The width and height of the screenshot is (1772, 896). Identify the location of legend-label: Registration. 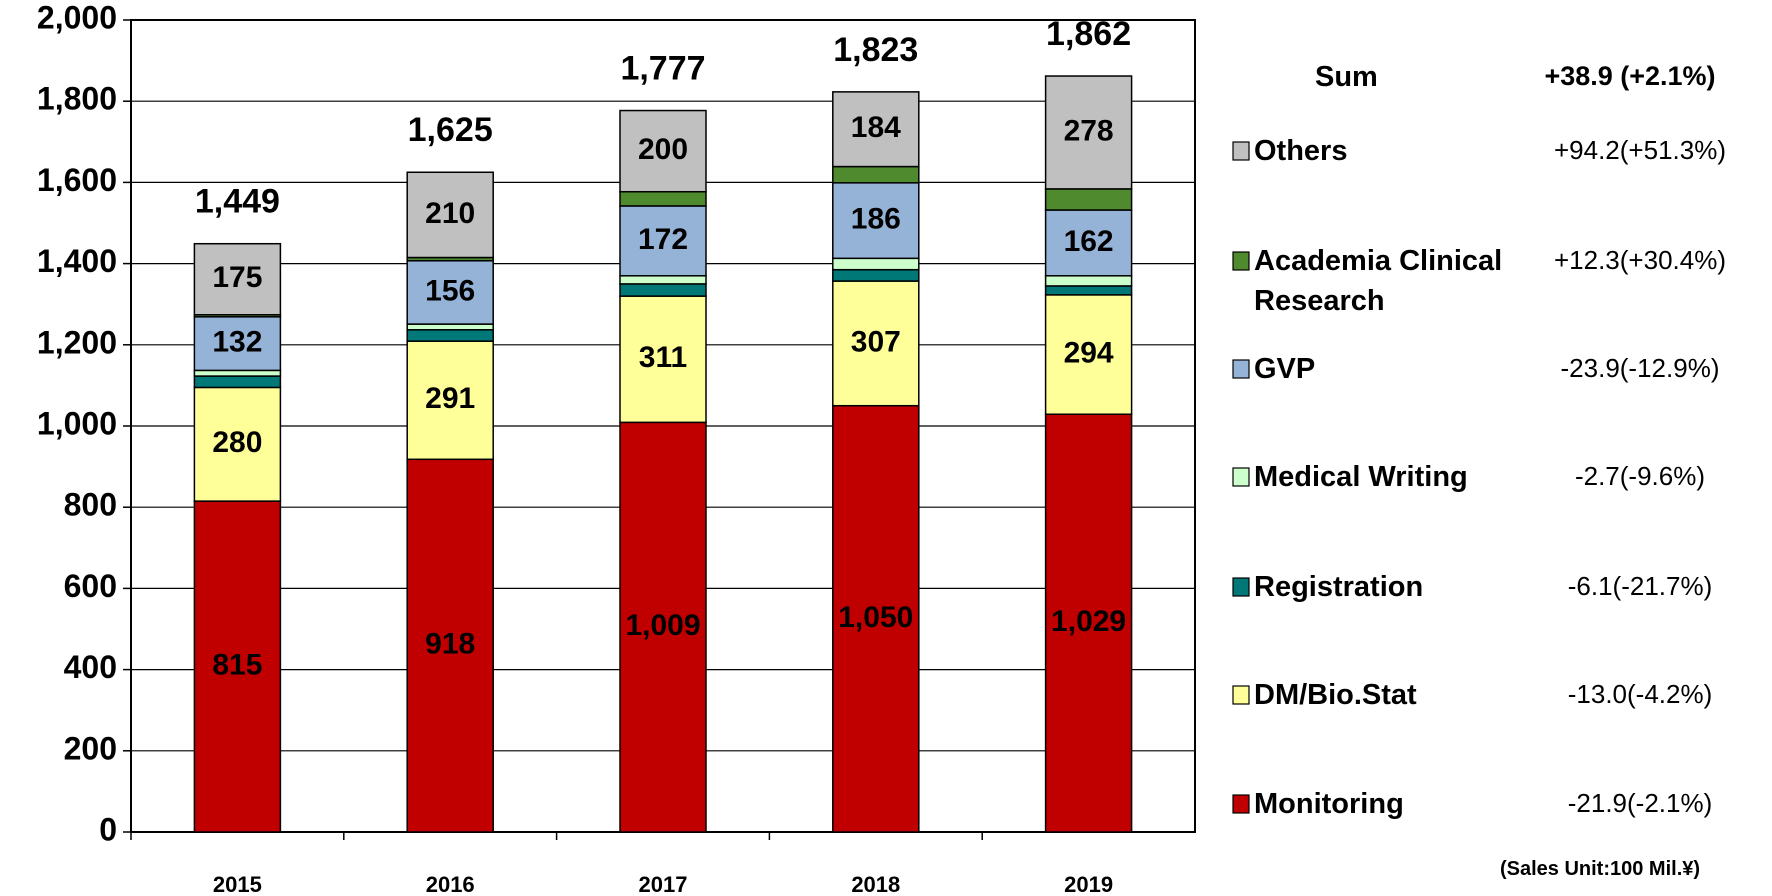
(1339, 587).